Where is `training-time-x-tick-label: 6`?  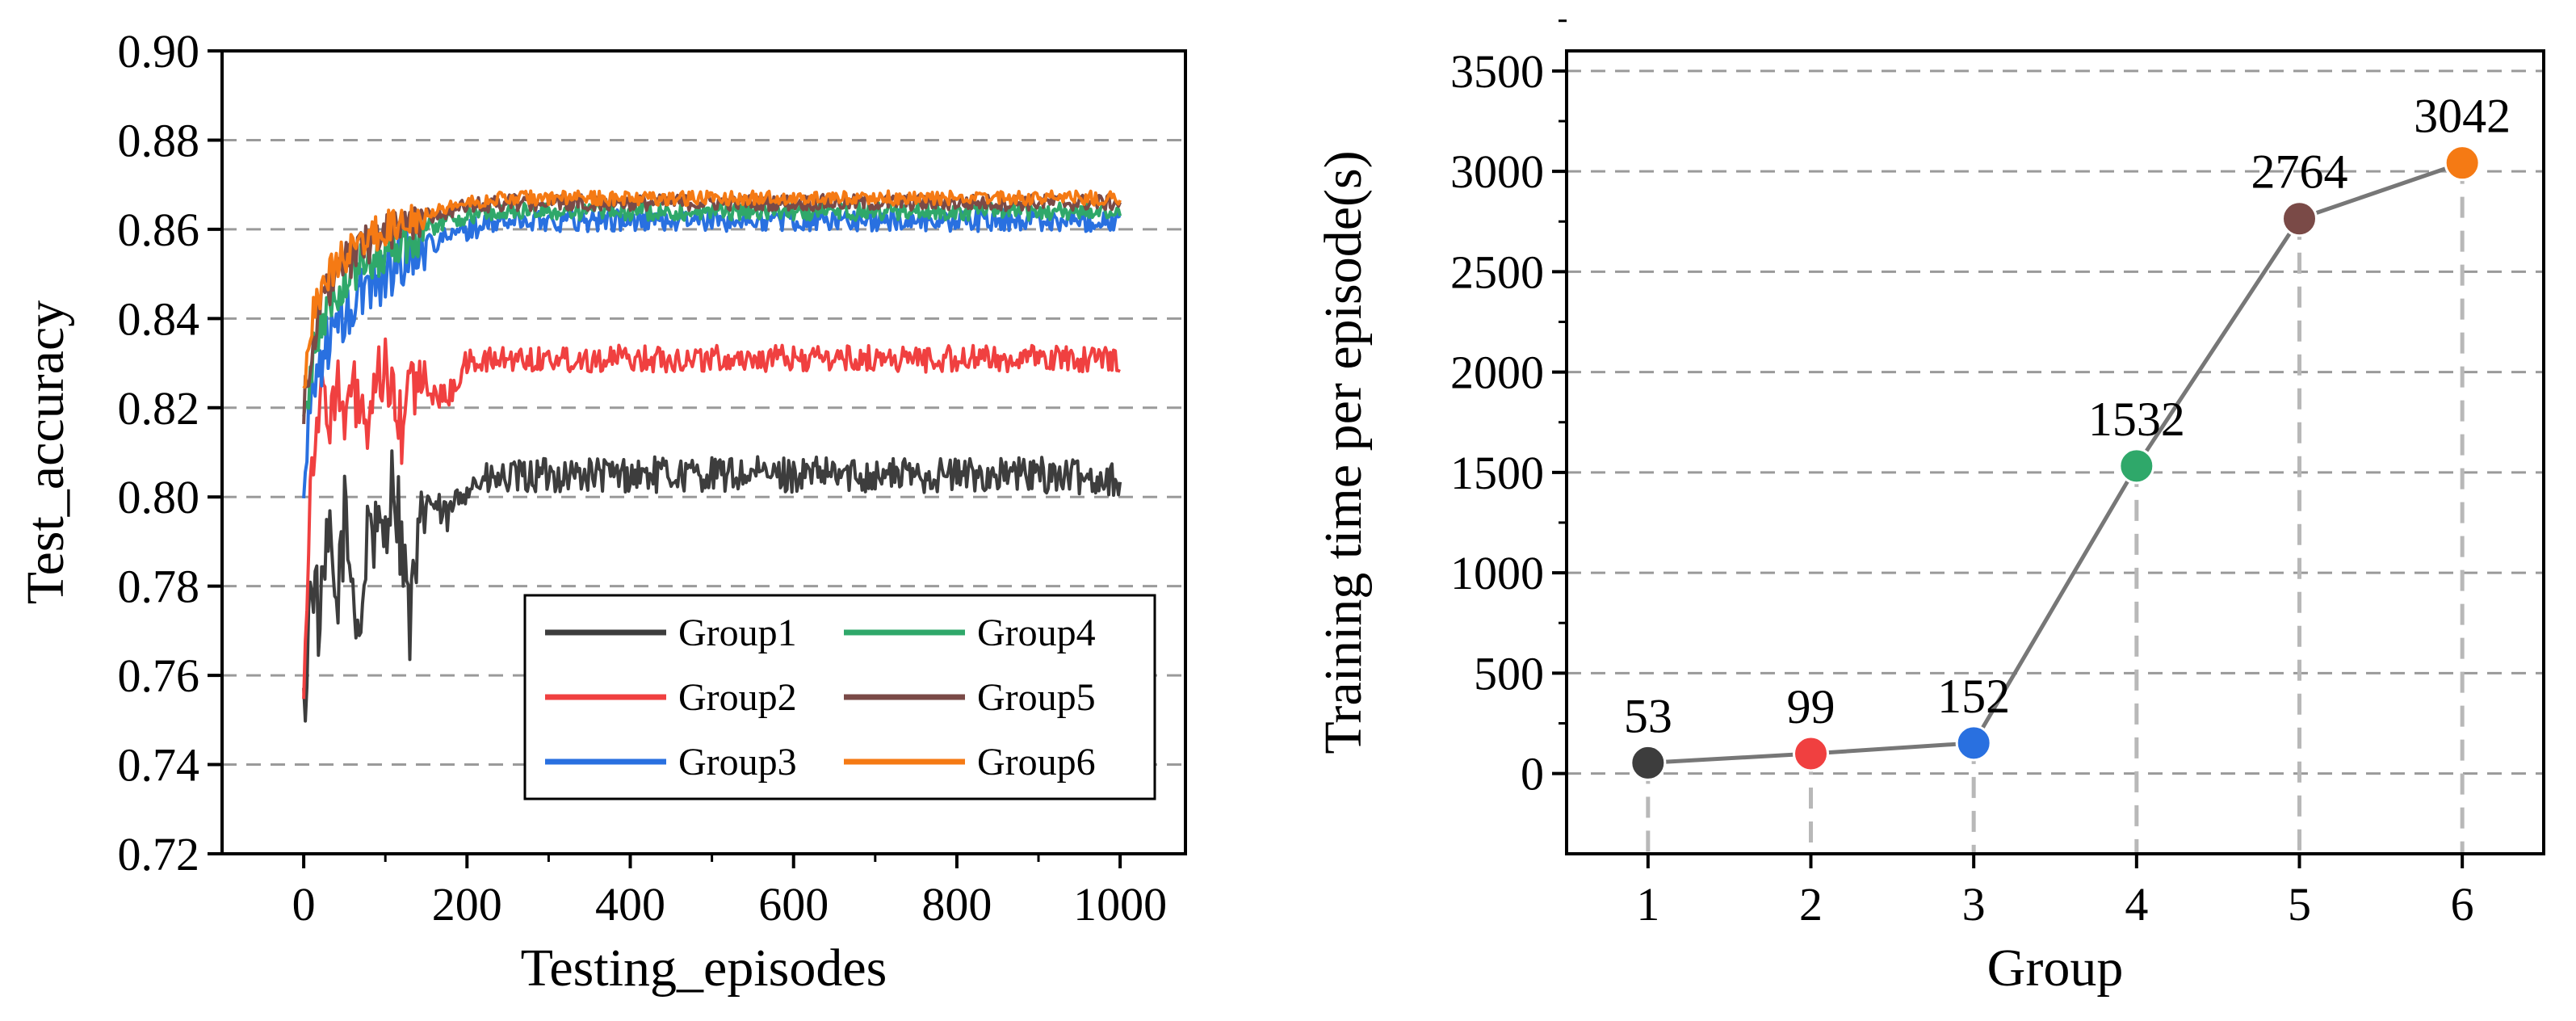 training-time-x-tick-label: 6 is located at coordinates (2462, 904).